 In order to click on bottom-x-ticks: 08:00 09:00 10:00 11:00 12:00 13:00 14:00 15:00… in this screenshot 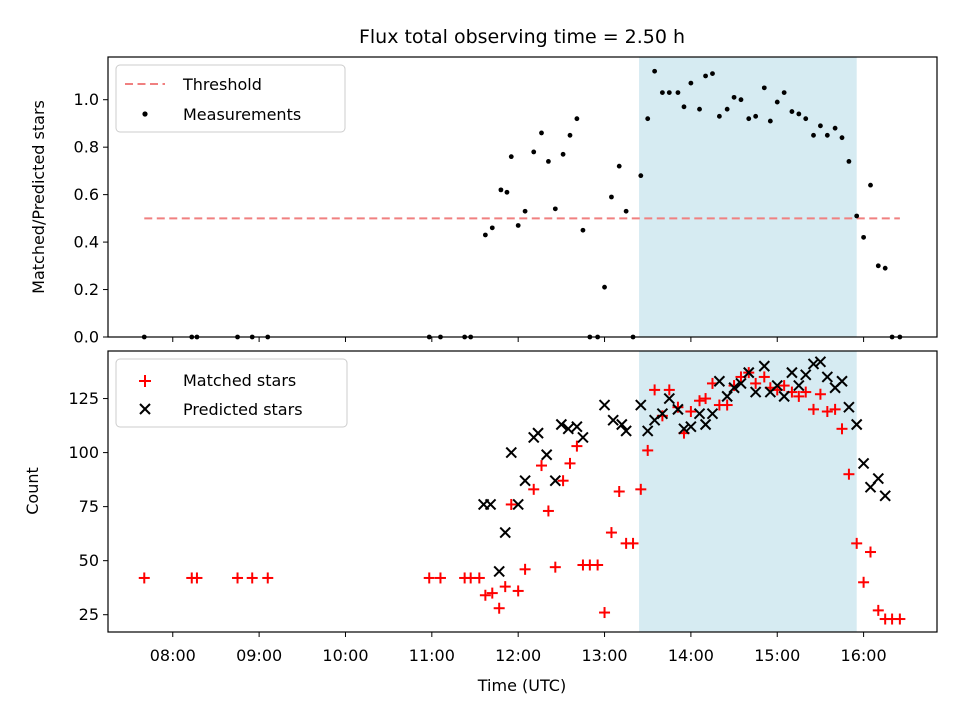, I will do `click(518, 648)`.